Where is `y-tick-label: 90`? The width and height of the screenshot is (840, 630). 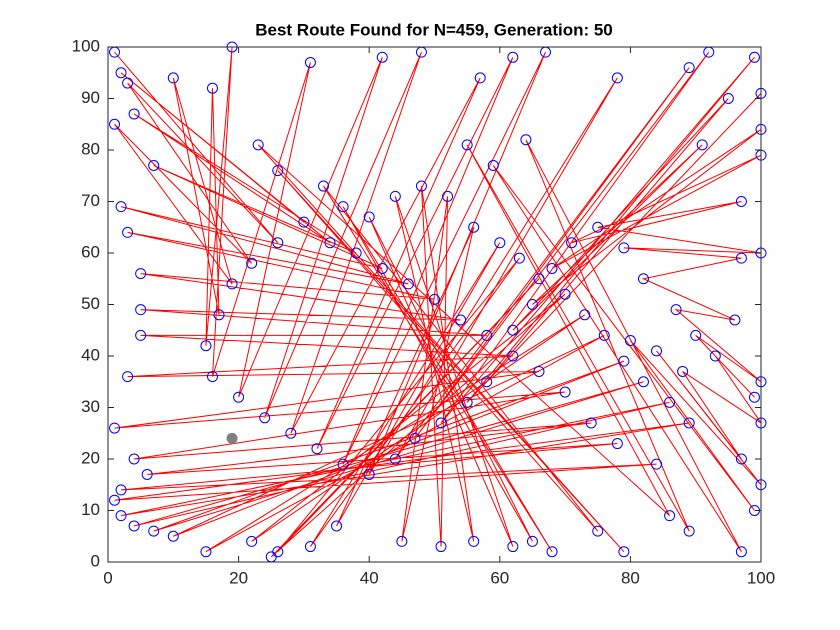 y-tick-label: 90 is located at coordinates (90, 97).